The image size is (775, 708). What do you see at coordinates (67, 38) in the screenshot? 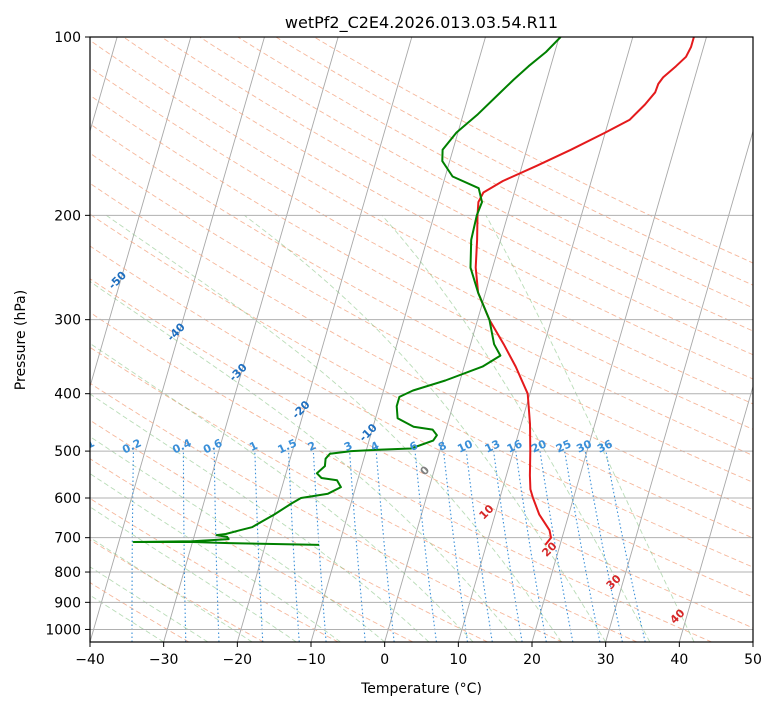
I see `y-tick-label: 100` at bounding box center [67, 38].